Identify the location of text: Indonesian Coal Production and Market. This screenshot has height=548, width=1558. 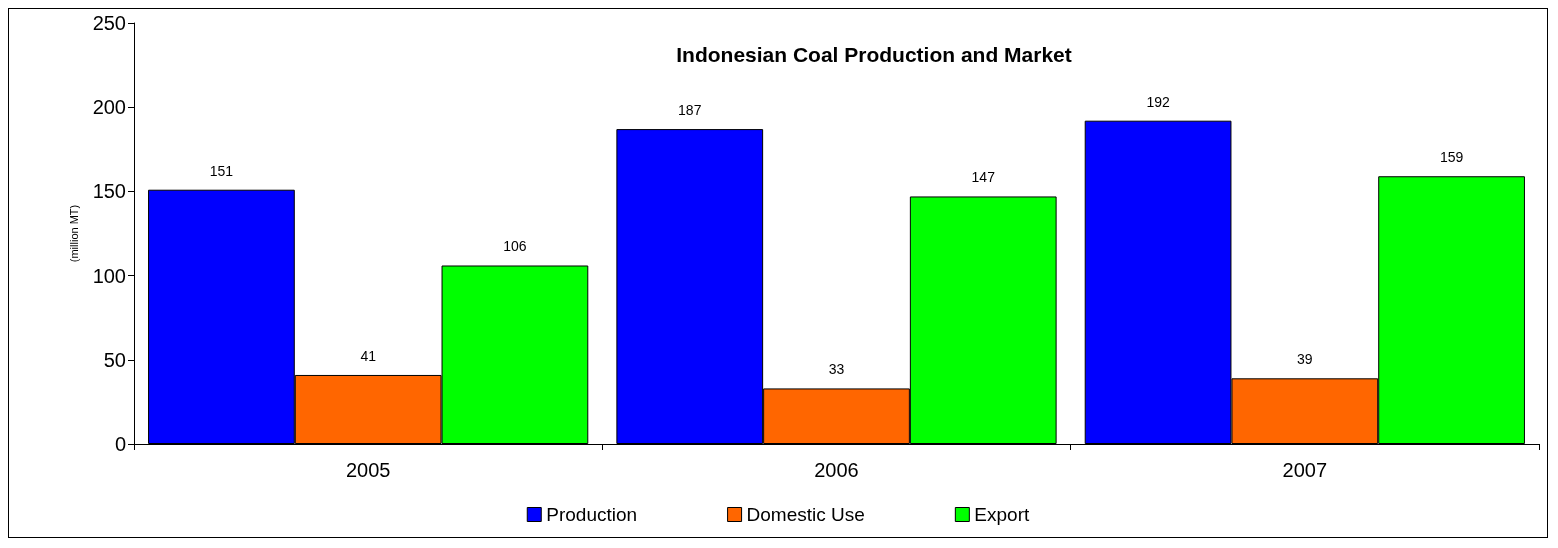
(874, 54).